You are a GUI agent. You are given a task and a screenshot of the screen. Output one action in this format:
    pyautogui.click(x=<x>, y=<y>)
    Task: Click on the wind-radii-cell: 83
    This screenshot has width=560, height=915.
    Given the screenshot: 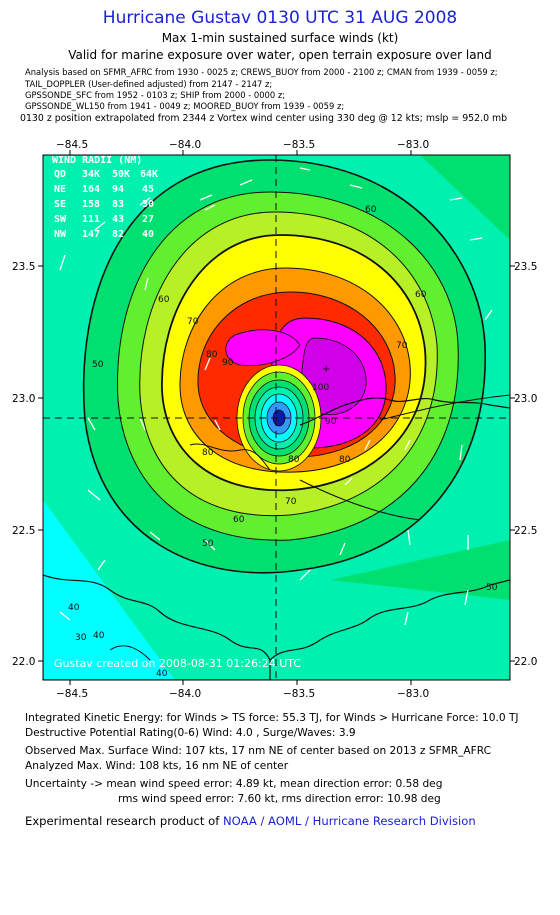 What is the action you would take?
    pyautogui.click(x=118, y=204)
    